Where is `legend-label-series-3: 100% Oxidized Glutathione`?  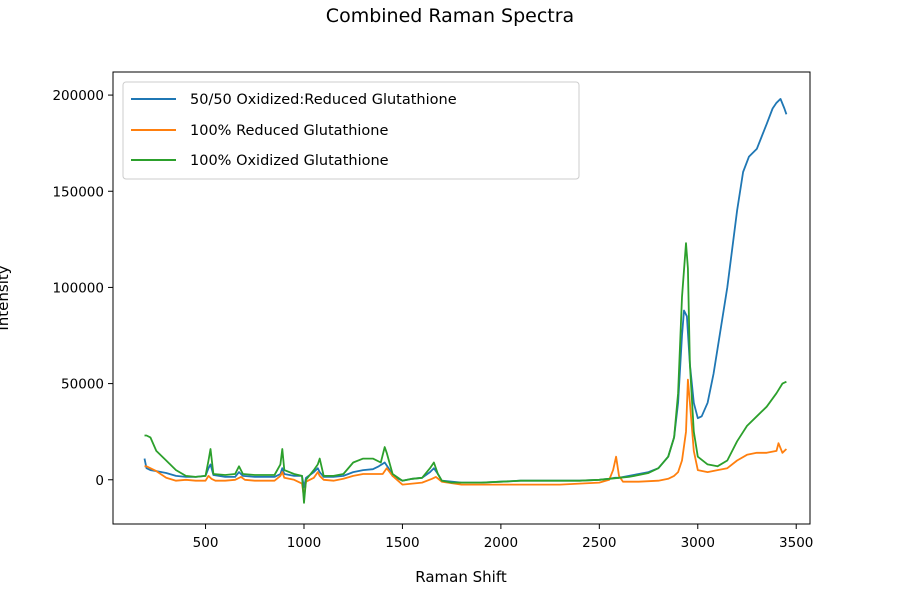
legend-label-series-3: 100% Oxidized Glutathione is located at coordinates (289, 161).